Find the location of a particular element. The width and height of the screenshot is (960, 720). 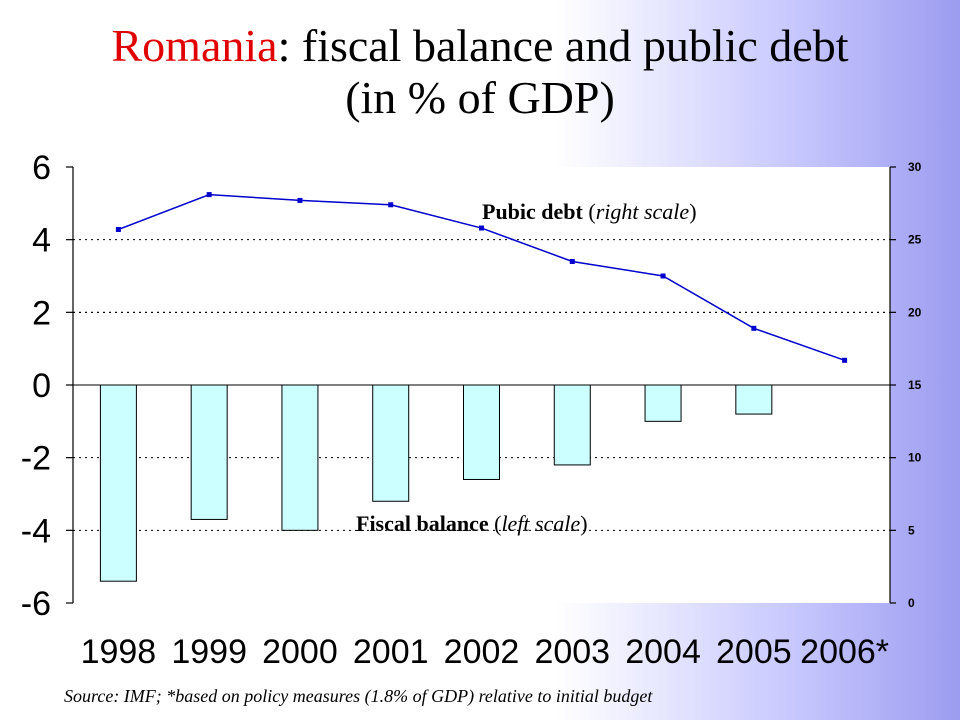

x-tick-label: 1998 is located at coordinates (119, 652).